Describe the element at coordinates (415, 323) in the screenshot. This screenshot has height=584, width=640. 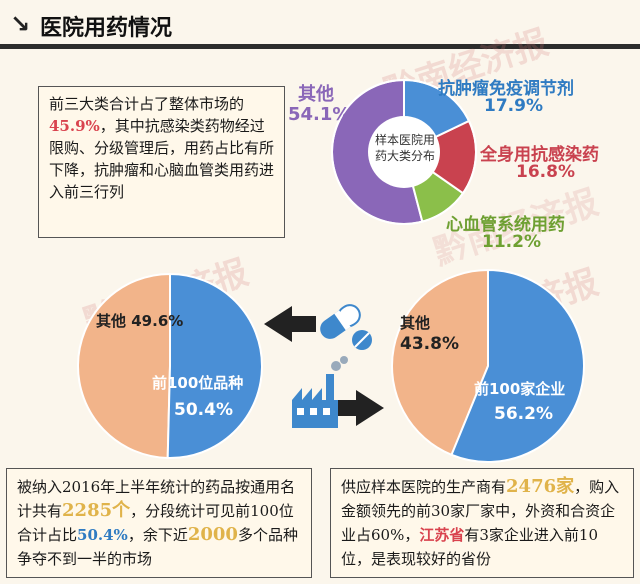
I see `pie3-other-label: 其他` at that location.